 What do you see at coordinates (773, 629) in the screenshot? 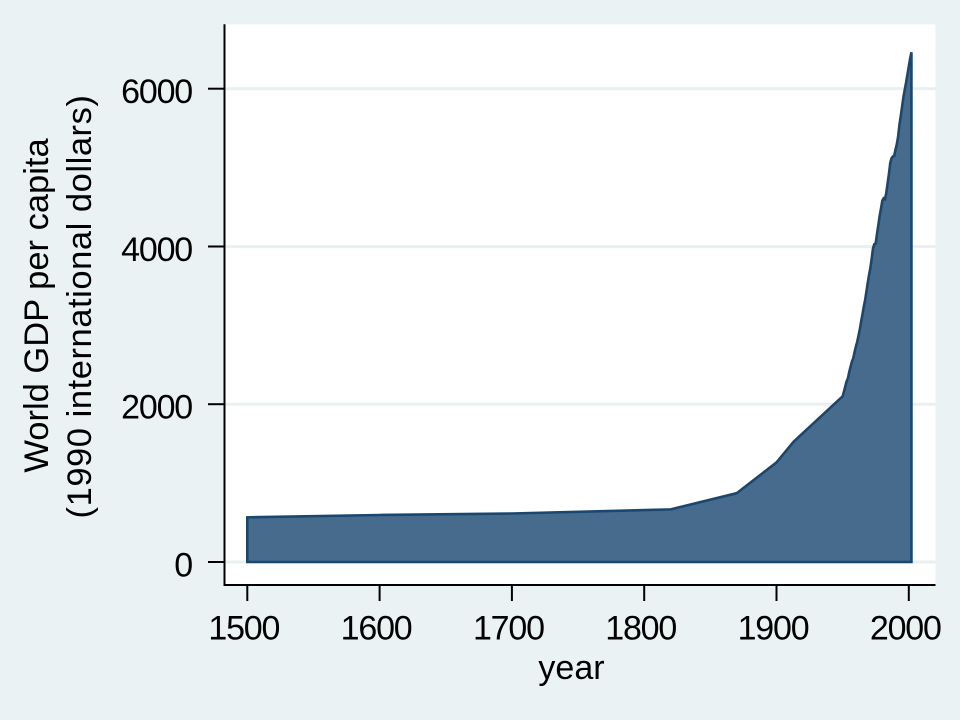
I see `svg-text: 1900` at bounding box center [773, 629].